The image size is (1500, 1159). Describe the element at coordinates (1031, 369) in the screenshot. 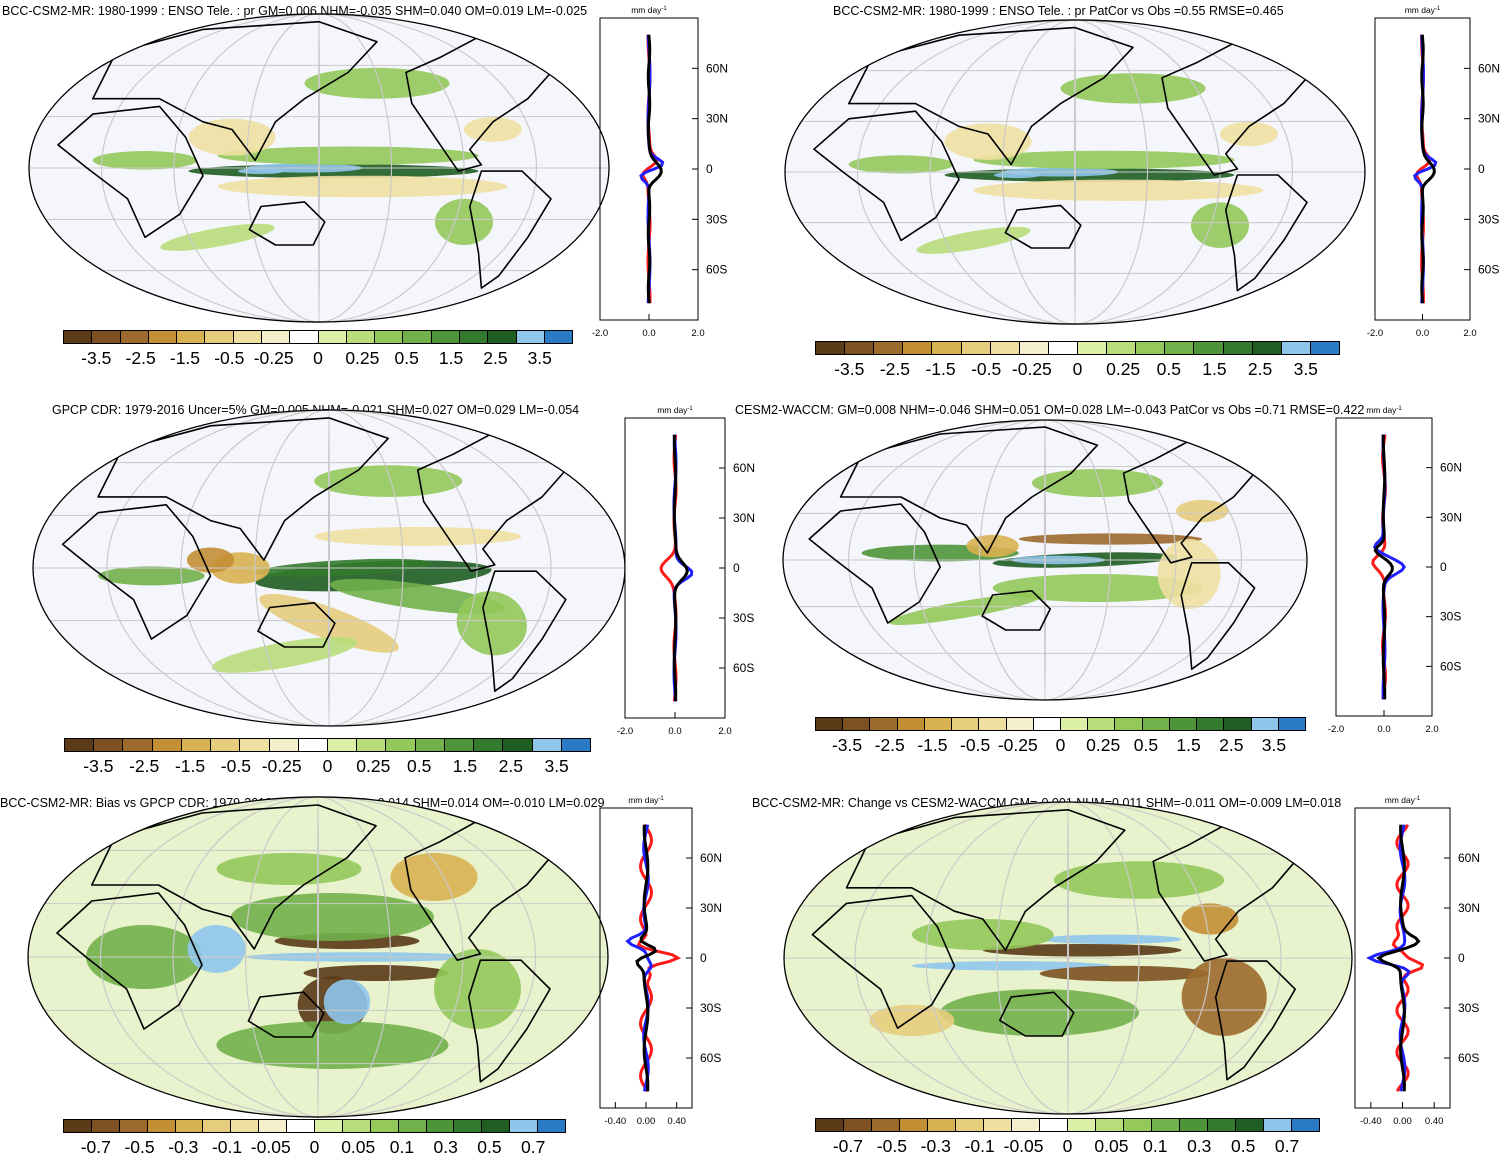

I see `colorbar-label: -0.25` at that location.